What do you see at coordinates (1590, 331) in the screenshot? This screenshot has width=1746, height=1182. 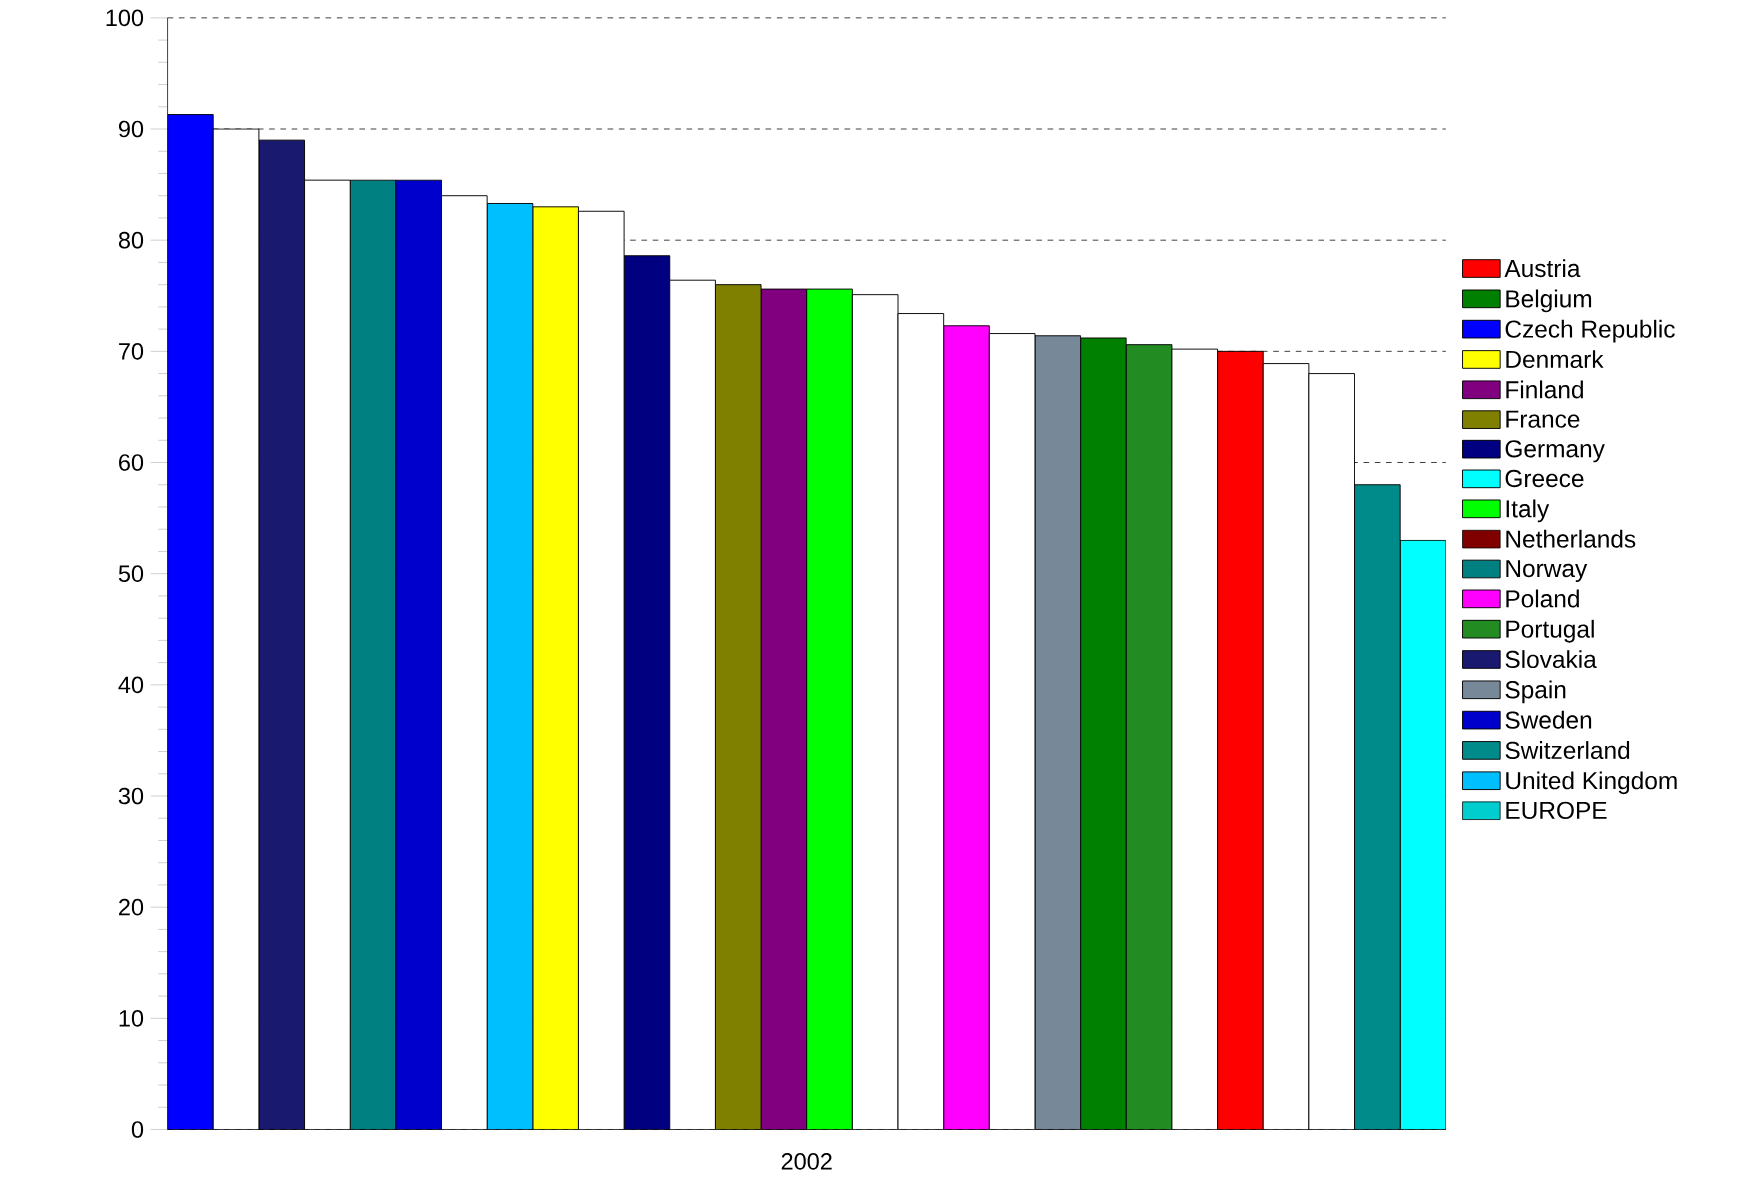 I see `legend-label: Czech Republic` at bounding box center [1590, 331].